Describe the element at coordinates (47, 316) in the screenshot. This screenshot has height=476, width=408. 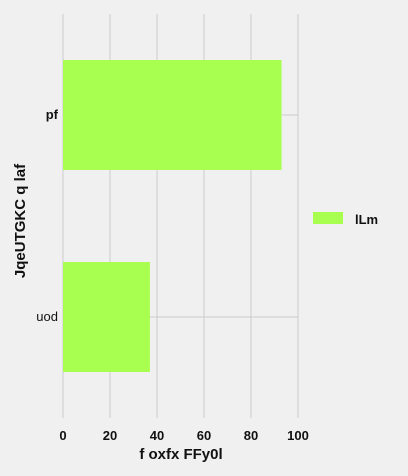
I see `y-tick-label: uod` at that location.